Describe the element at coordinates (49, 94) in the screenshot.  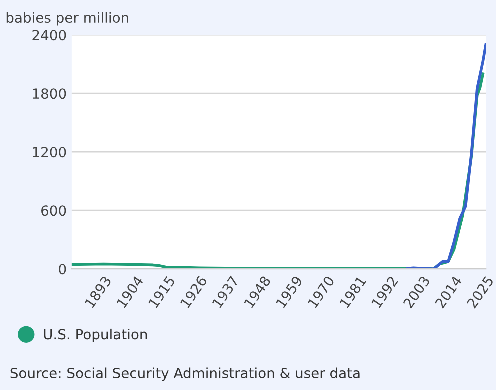
I see `y-tick-label: 1800` at that location.